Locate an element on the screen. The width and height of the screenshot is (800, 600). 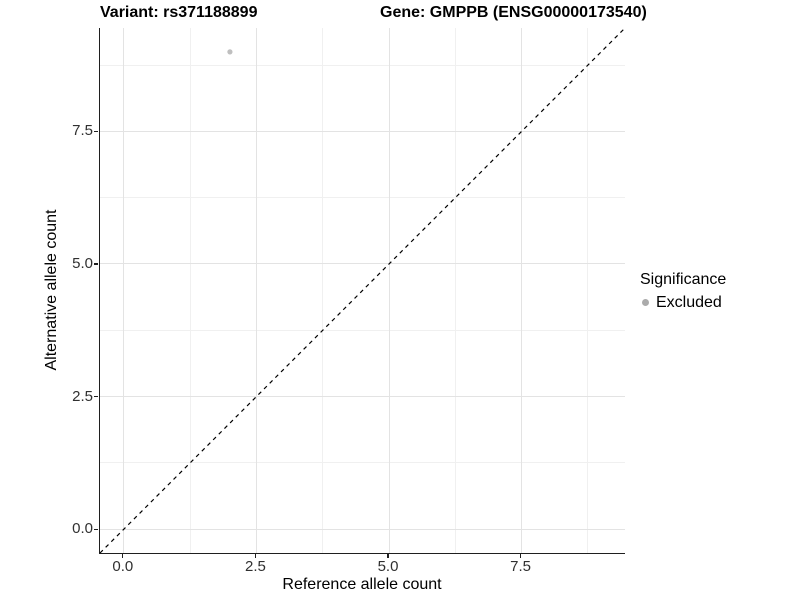
legend-item-excluded: Excluded is located at coordinates (683, 302).